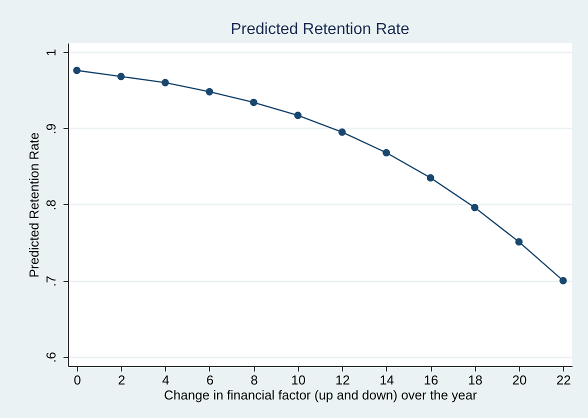  What do you see at coordinates (51, 281) in the screenshot?
I see `y-tick-label: .7` at bounding box center [51, 281].